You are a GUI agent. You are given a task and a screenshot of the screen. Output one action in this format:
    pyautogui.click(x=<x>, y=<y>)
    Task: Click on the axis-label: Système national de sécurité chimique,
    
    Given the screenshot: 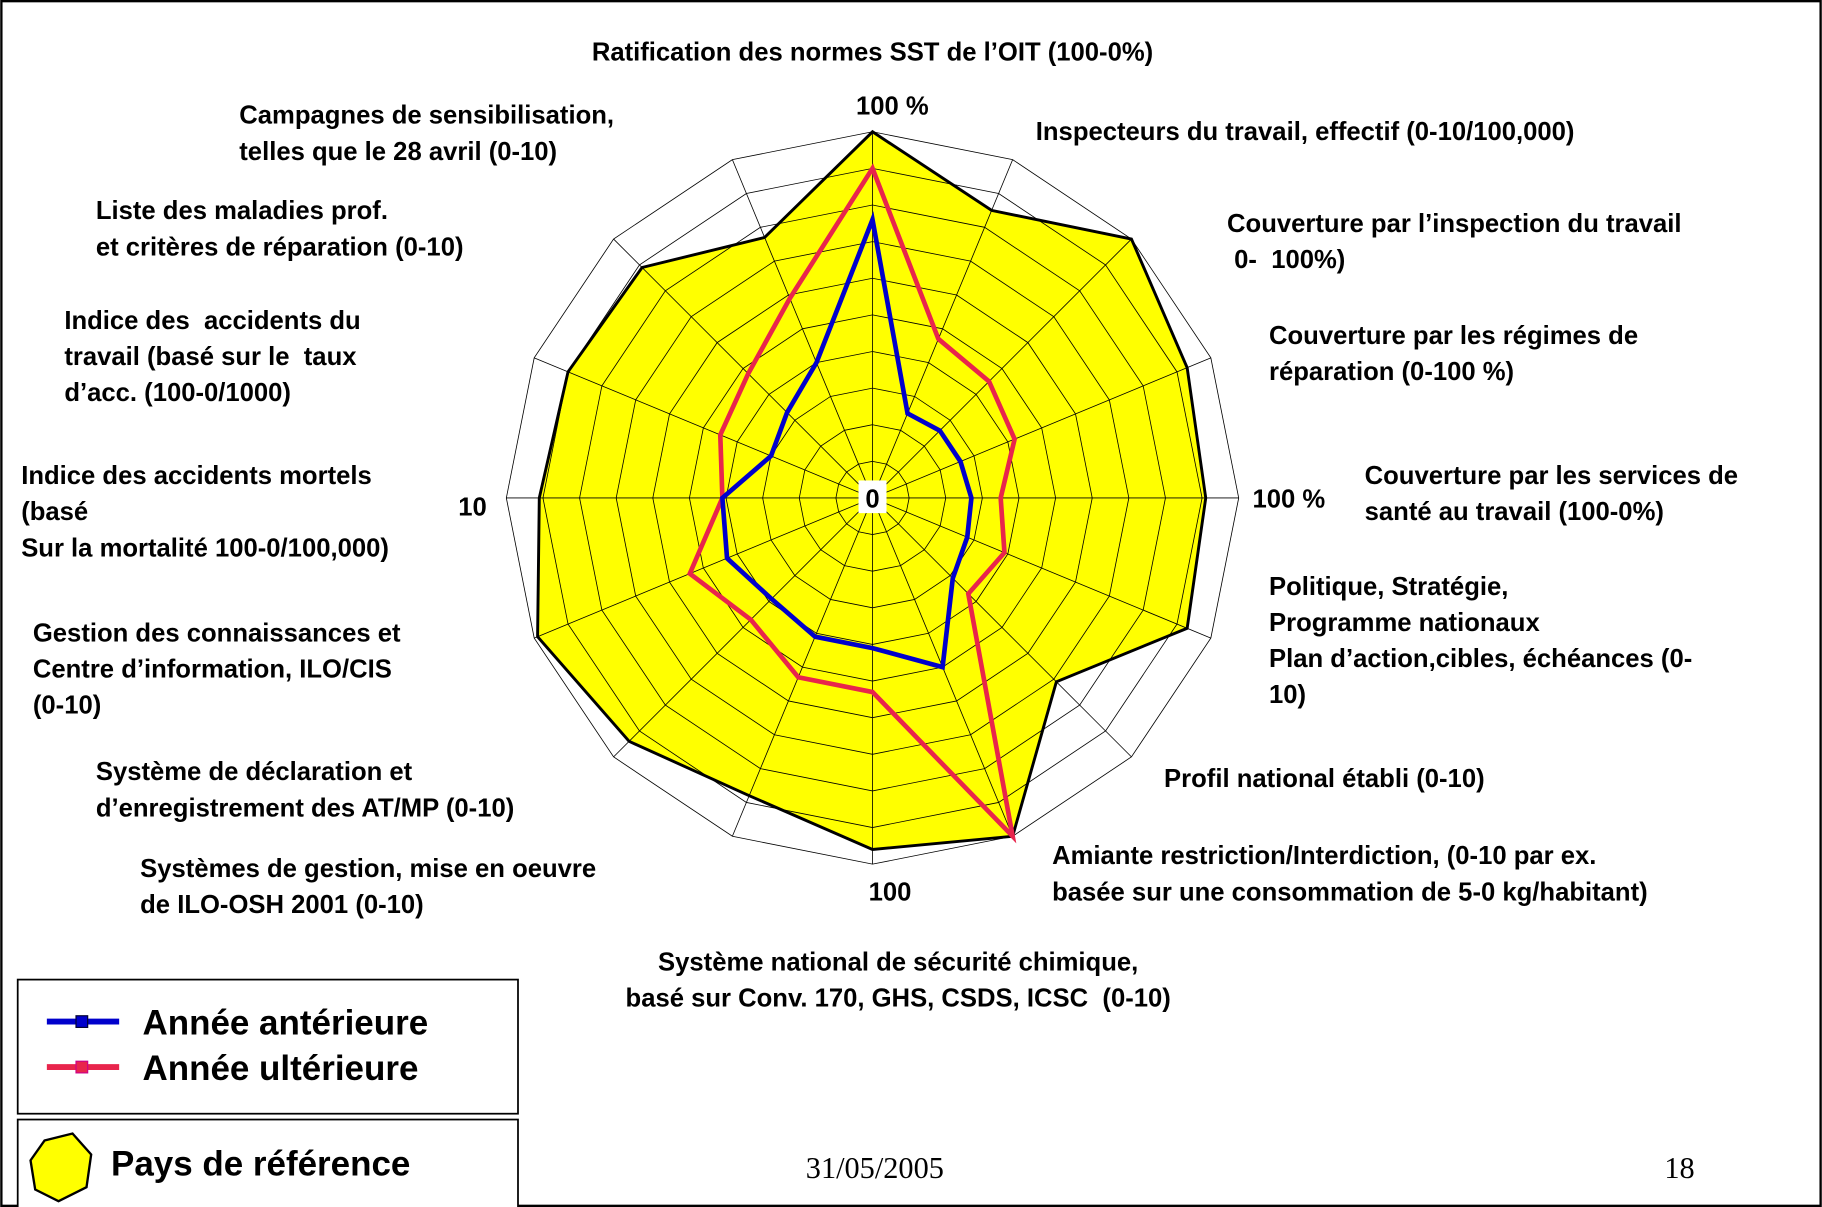 What is the action you would take?
    pyautogui.click(x=898, y=962)
    